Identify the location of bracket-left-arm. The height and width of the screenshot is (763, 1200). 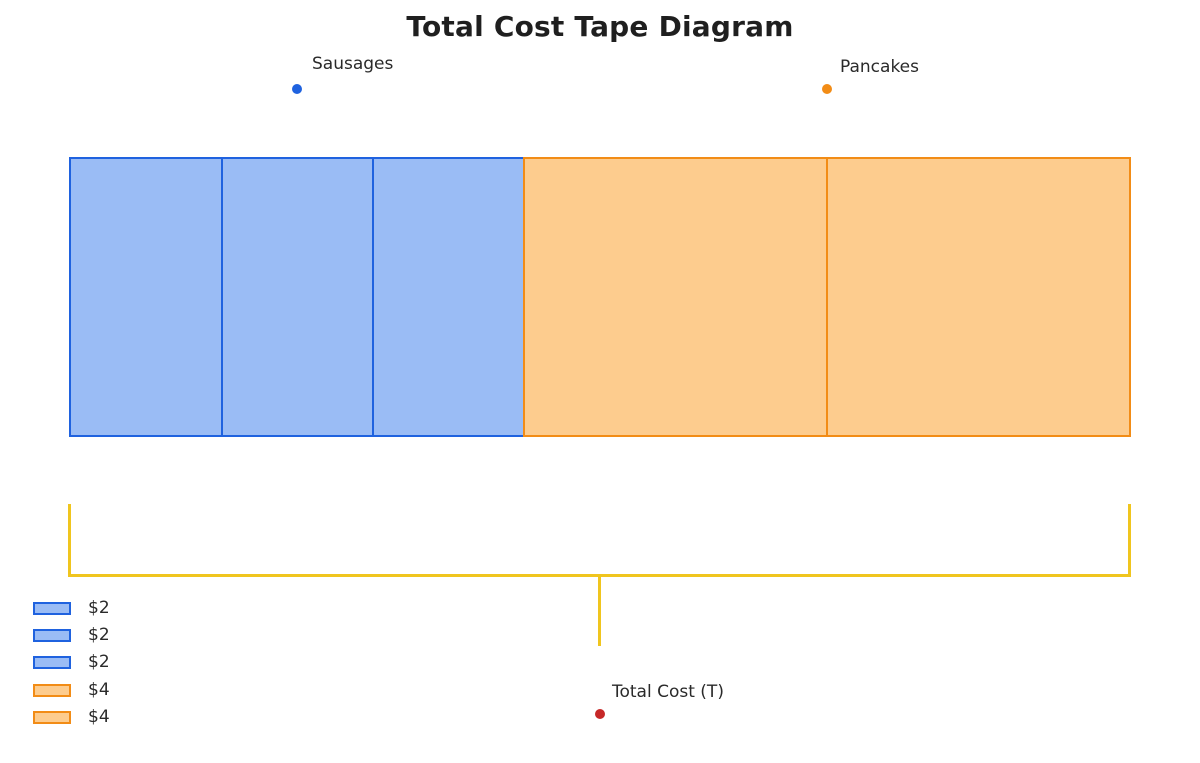
(69, 540).